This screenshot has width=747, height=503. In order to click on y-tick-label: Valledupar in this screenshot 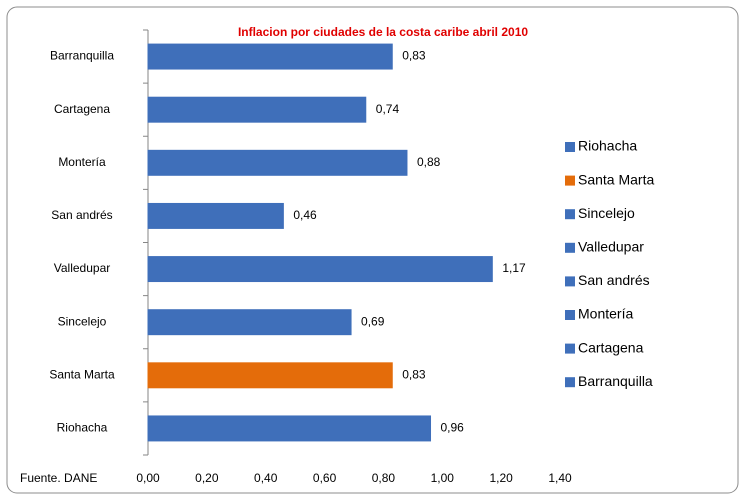, I will do `click(82, 268)`.